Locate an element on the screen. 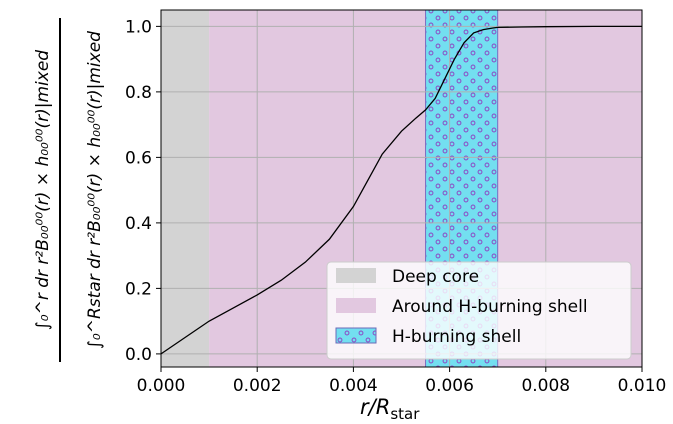  y-tick-label: 0.2 is located at coordinates (138, 289).